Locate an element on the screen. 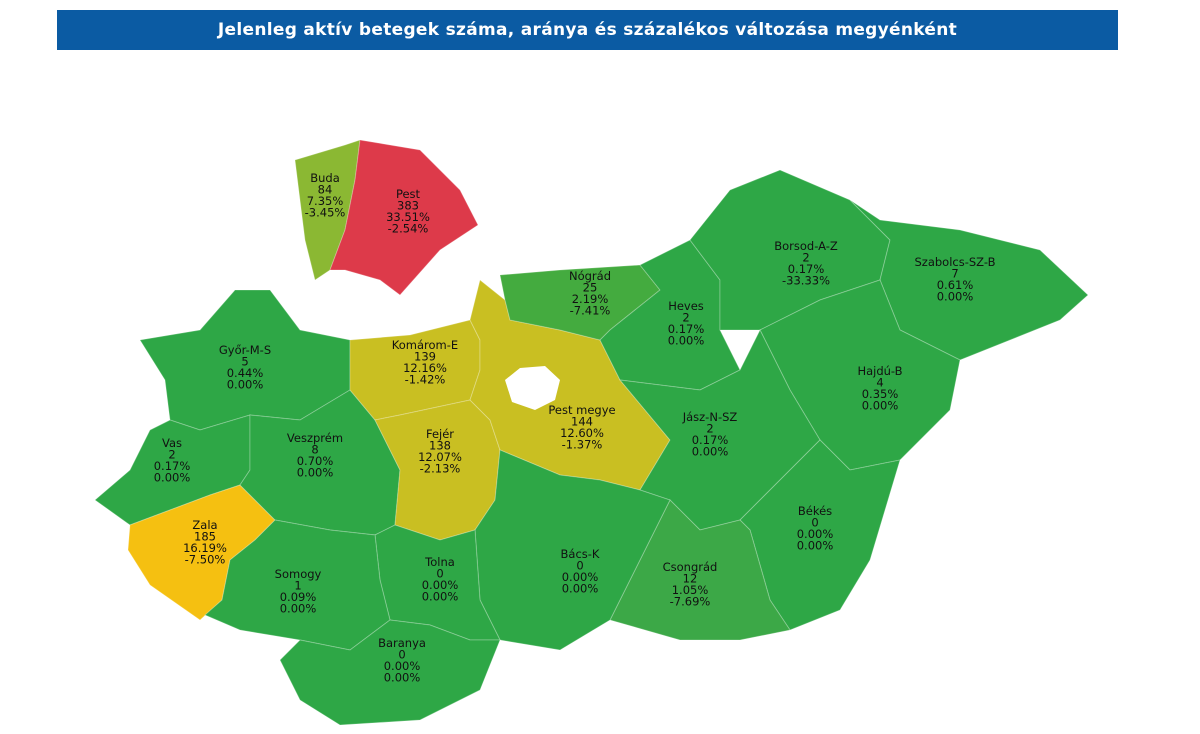 The image size is (1200, 734). region-name: Zala is located at coordinates (204, 525).